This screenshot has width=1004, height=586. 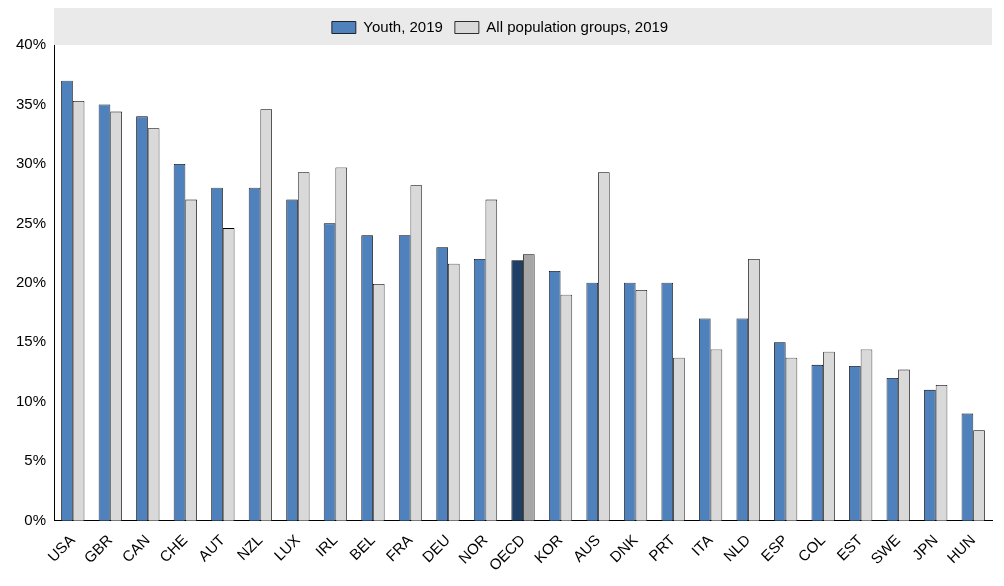 I want to click on y-tick-label: 10%, so click(x=31, y=400).